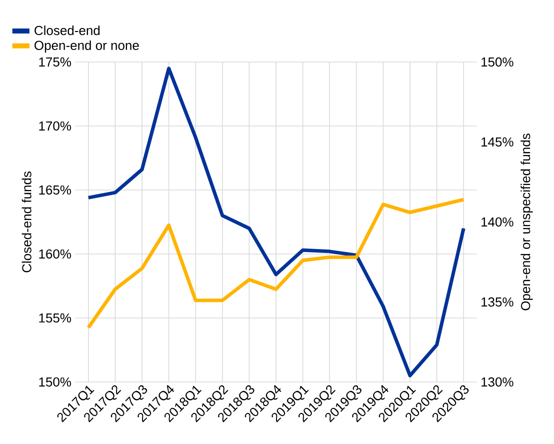 Image resolution: width=554 pixels, height=444 pixels. Describe the element at coordinates (498, 382) in the screenshot. I see `y2-tick-label: 130%` at that location.